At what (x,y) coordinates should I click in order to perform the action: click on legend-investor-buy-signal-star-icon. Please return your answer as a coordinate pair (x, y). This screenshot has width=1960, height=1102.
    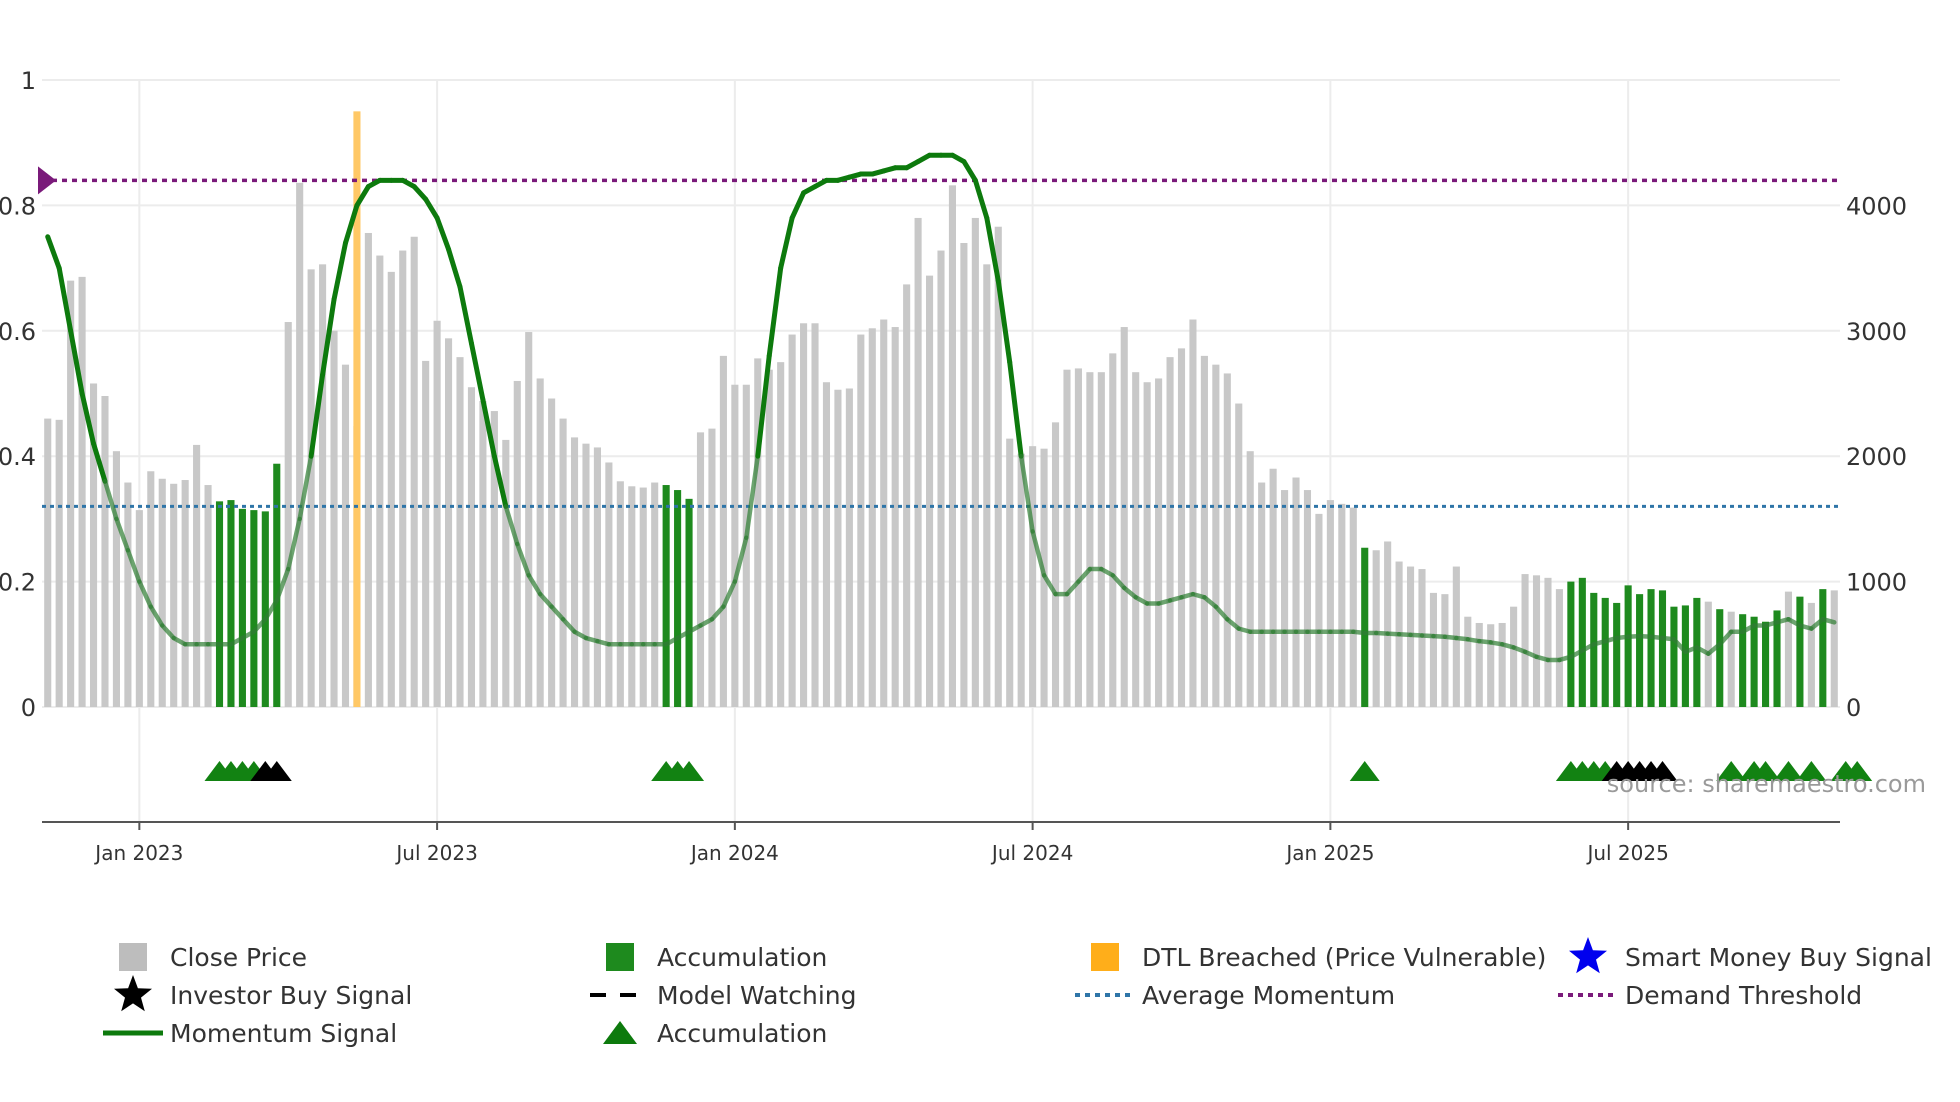
    Looking at the image, I should click on (133, 993).